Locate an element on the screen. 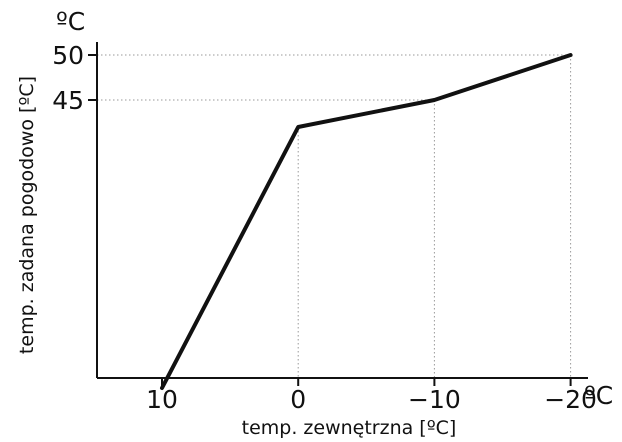  y-unit-label: ºC is located at coordinates (70, 21).